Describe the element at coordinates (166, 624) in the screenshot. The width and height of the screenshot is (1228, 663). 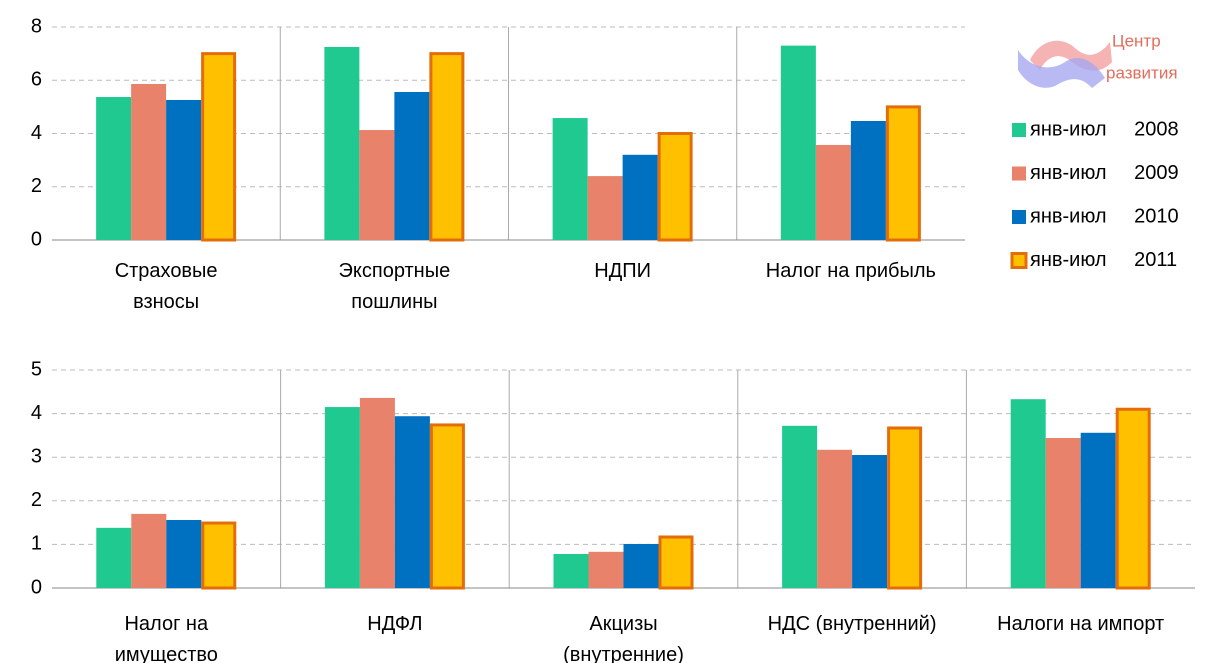
I see `x-tick-label-line: Налог на` at that location.